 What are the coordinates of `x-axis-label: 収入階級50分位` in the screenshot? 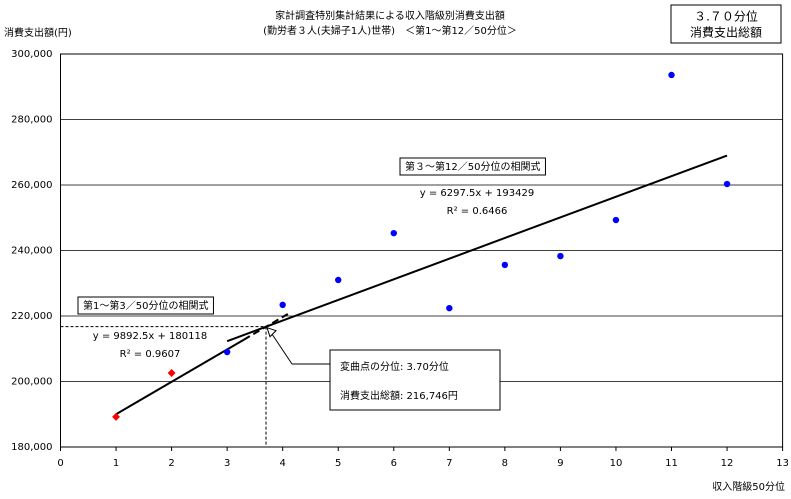 It's located at (748, 486).